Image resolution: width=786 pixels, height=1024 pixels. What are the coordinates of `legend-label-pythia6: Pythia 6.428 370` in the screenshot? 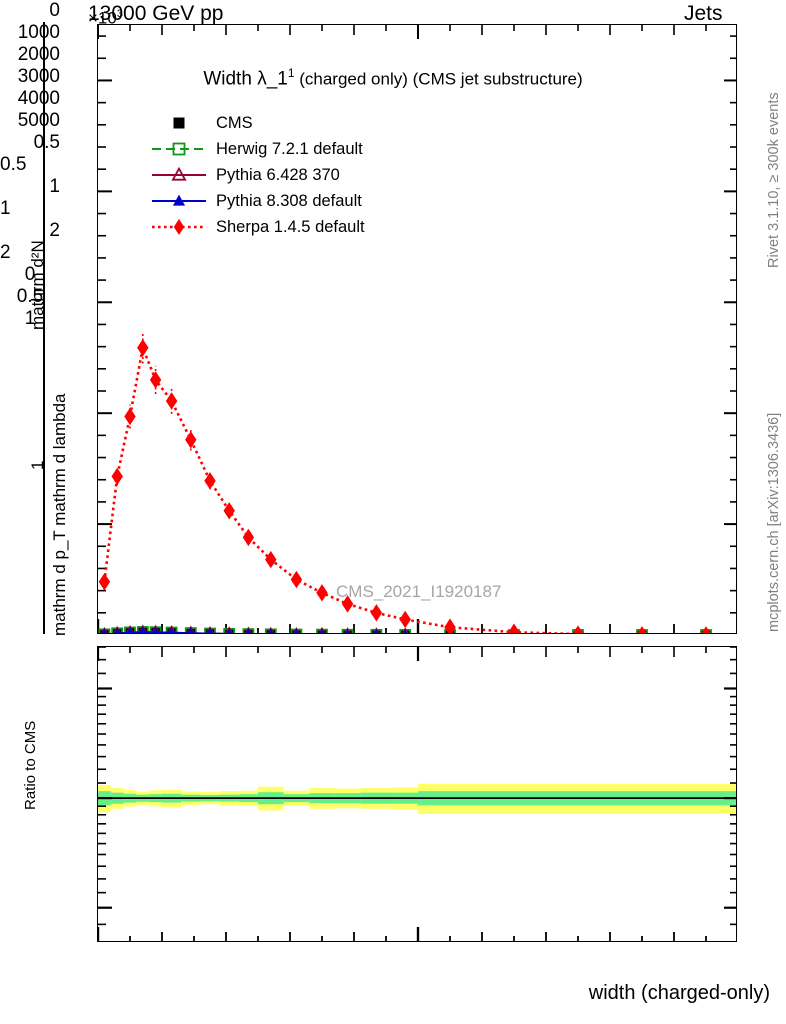 It's located at (278, 175).